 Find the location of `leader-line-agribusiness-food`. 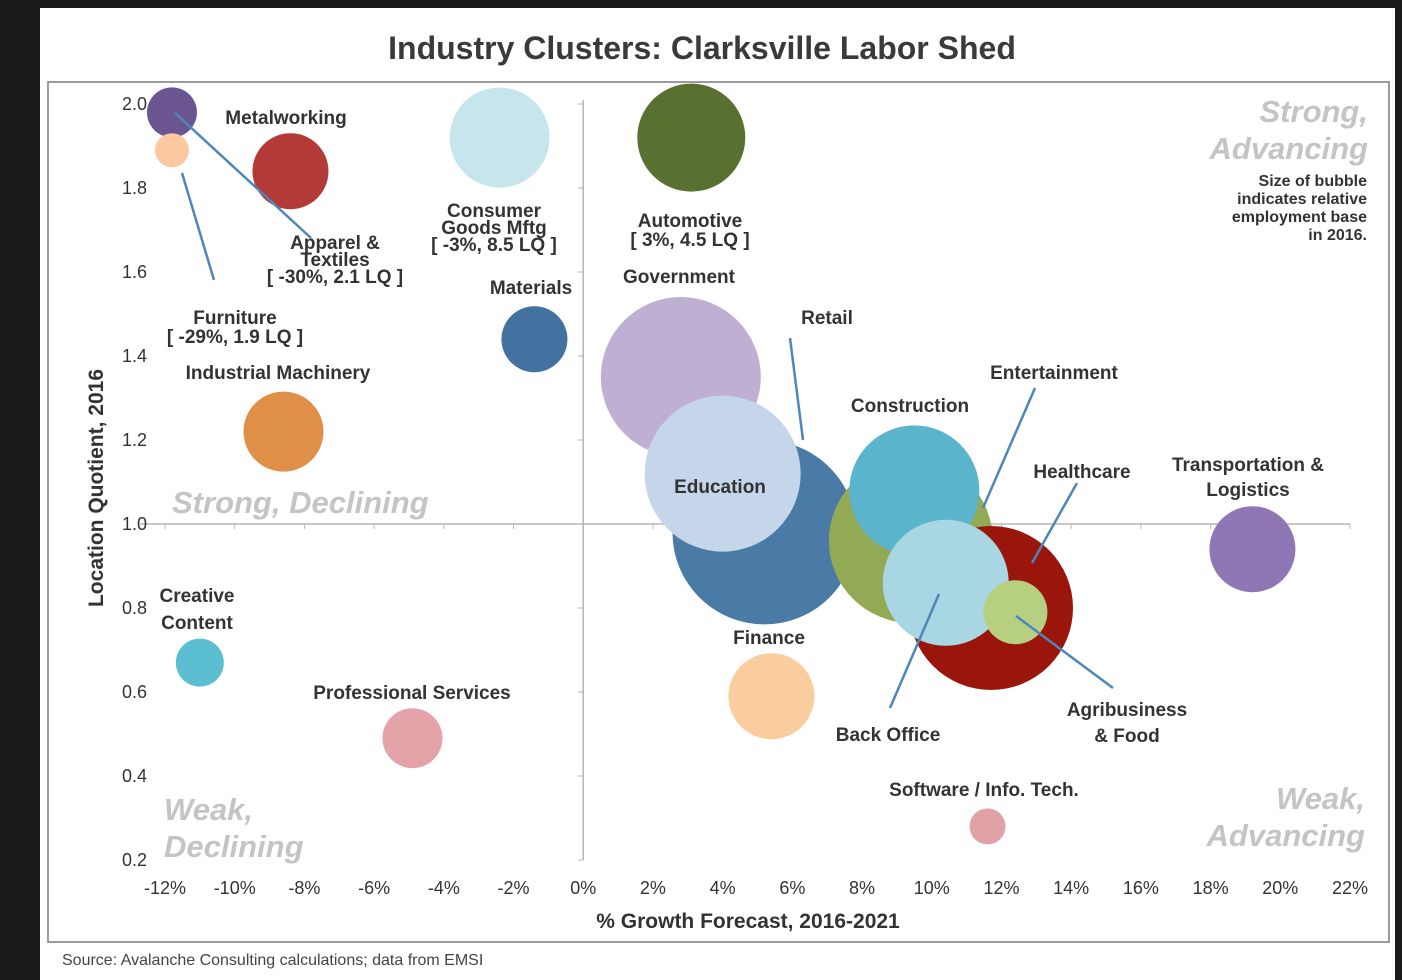

leader-line-agribusiness-food is located at coordinates (1064, 652).